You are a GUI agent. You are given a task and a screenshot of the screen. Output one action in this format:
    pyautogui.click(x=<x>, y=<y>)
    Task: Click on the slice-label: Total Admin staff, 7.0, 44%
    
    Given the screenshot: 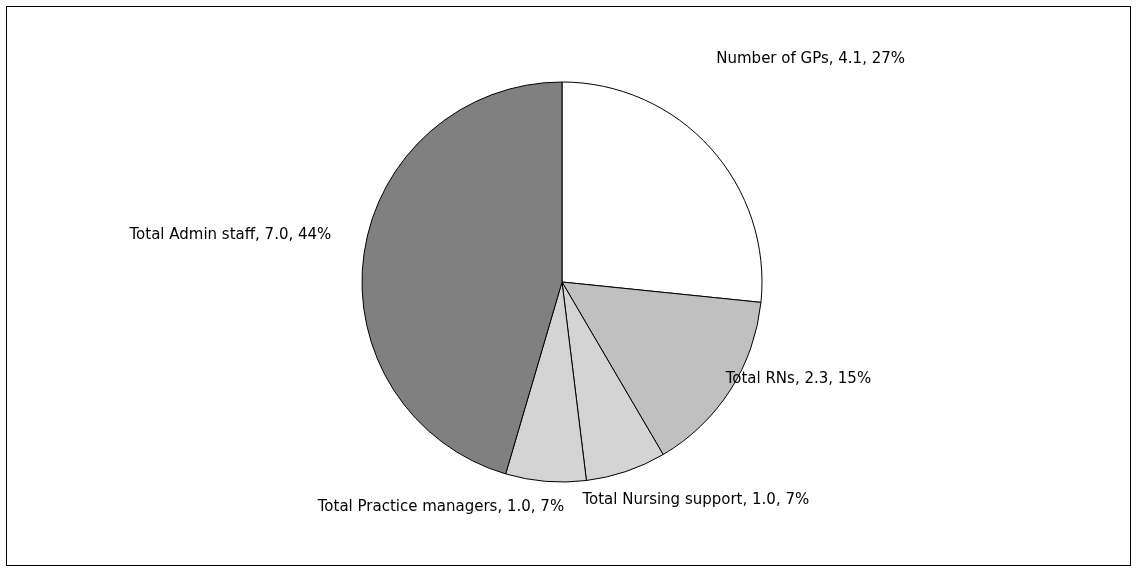 What is the action you would take?
    pyautogui.click(x=230, y=234)
    